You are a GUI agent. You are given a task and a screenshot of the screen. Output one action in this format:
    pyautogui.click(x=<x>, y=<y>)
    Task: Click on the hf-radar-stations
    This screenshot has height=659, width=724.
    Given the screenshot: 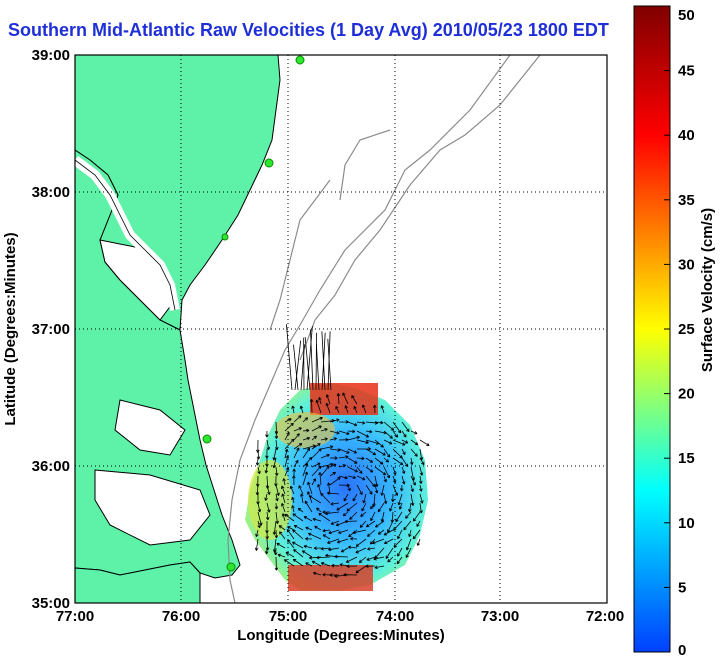 What is the action you would take?
    pyautogui.click(x=253, y=313)
    